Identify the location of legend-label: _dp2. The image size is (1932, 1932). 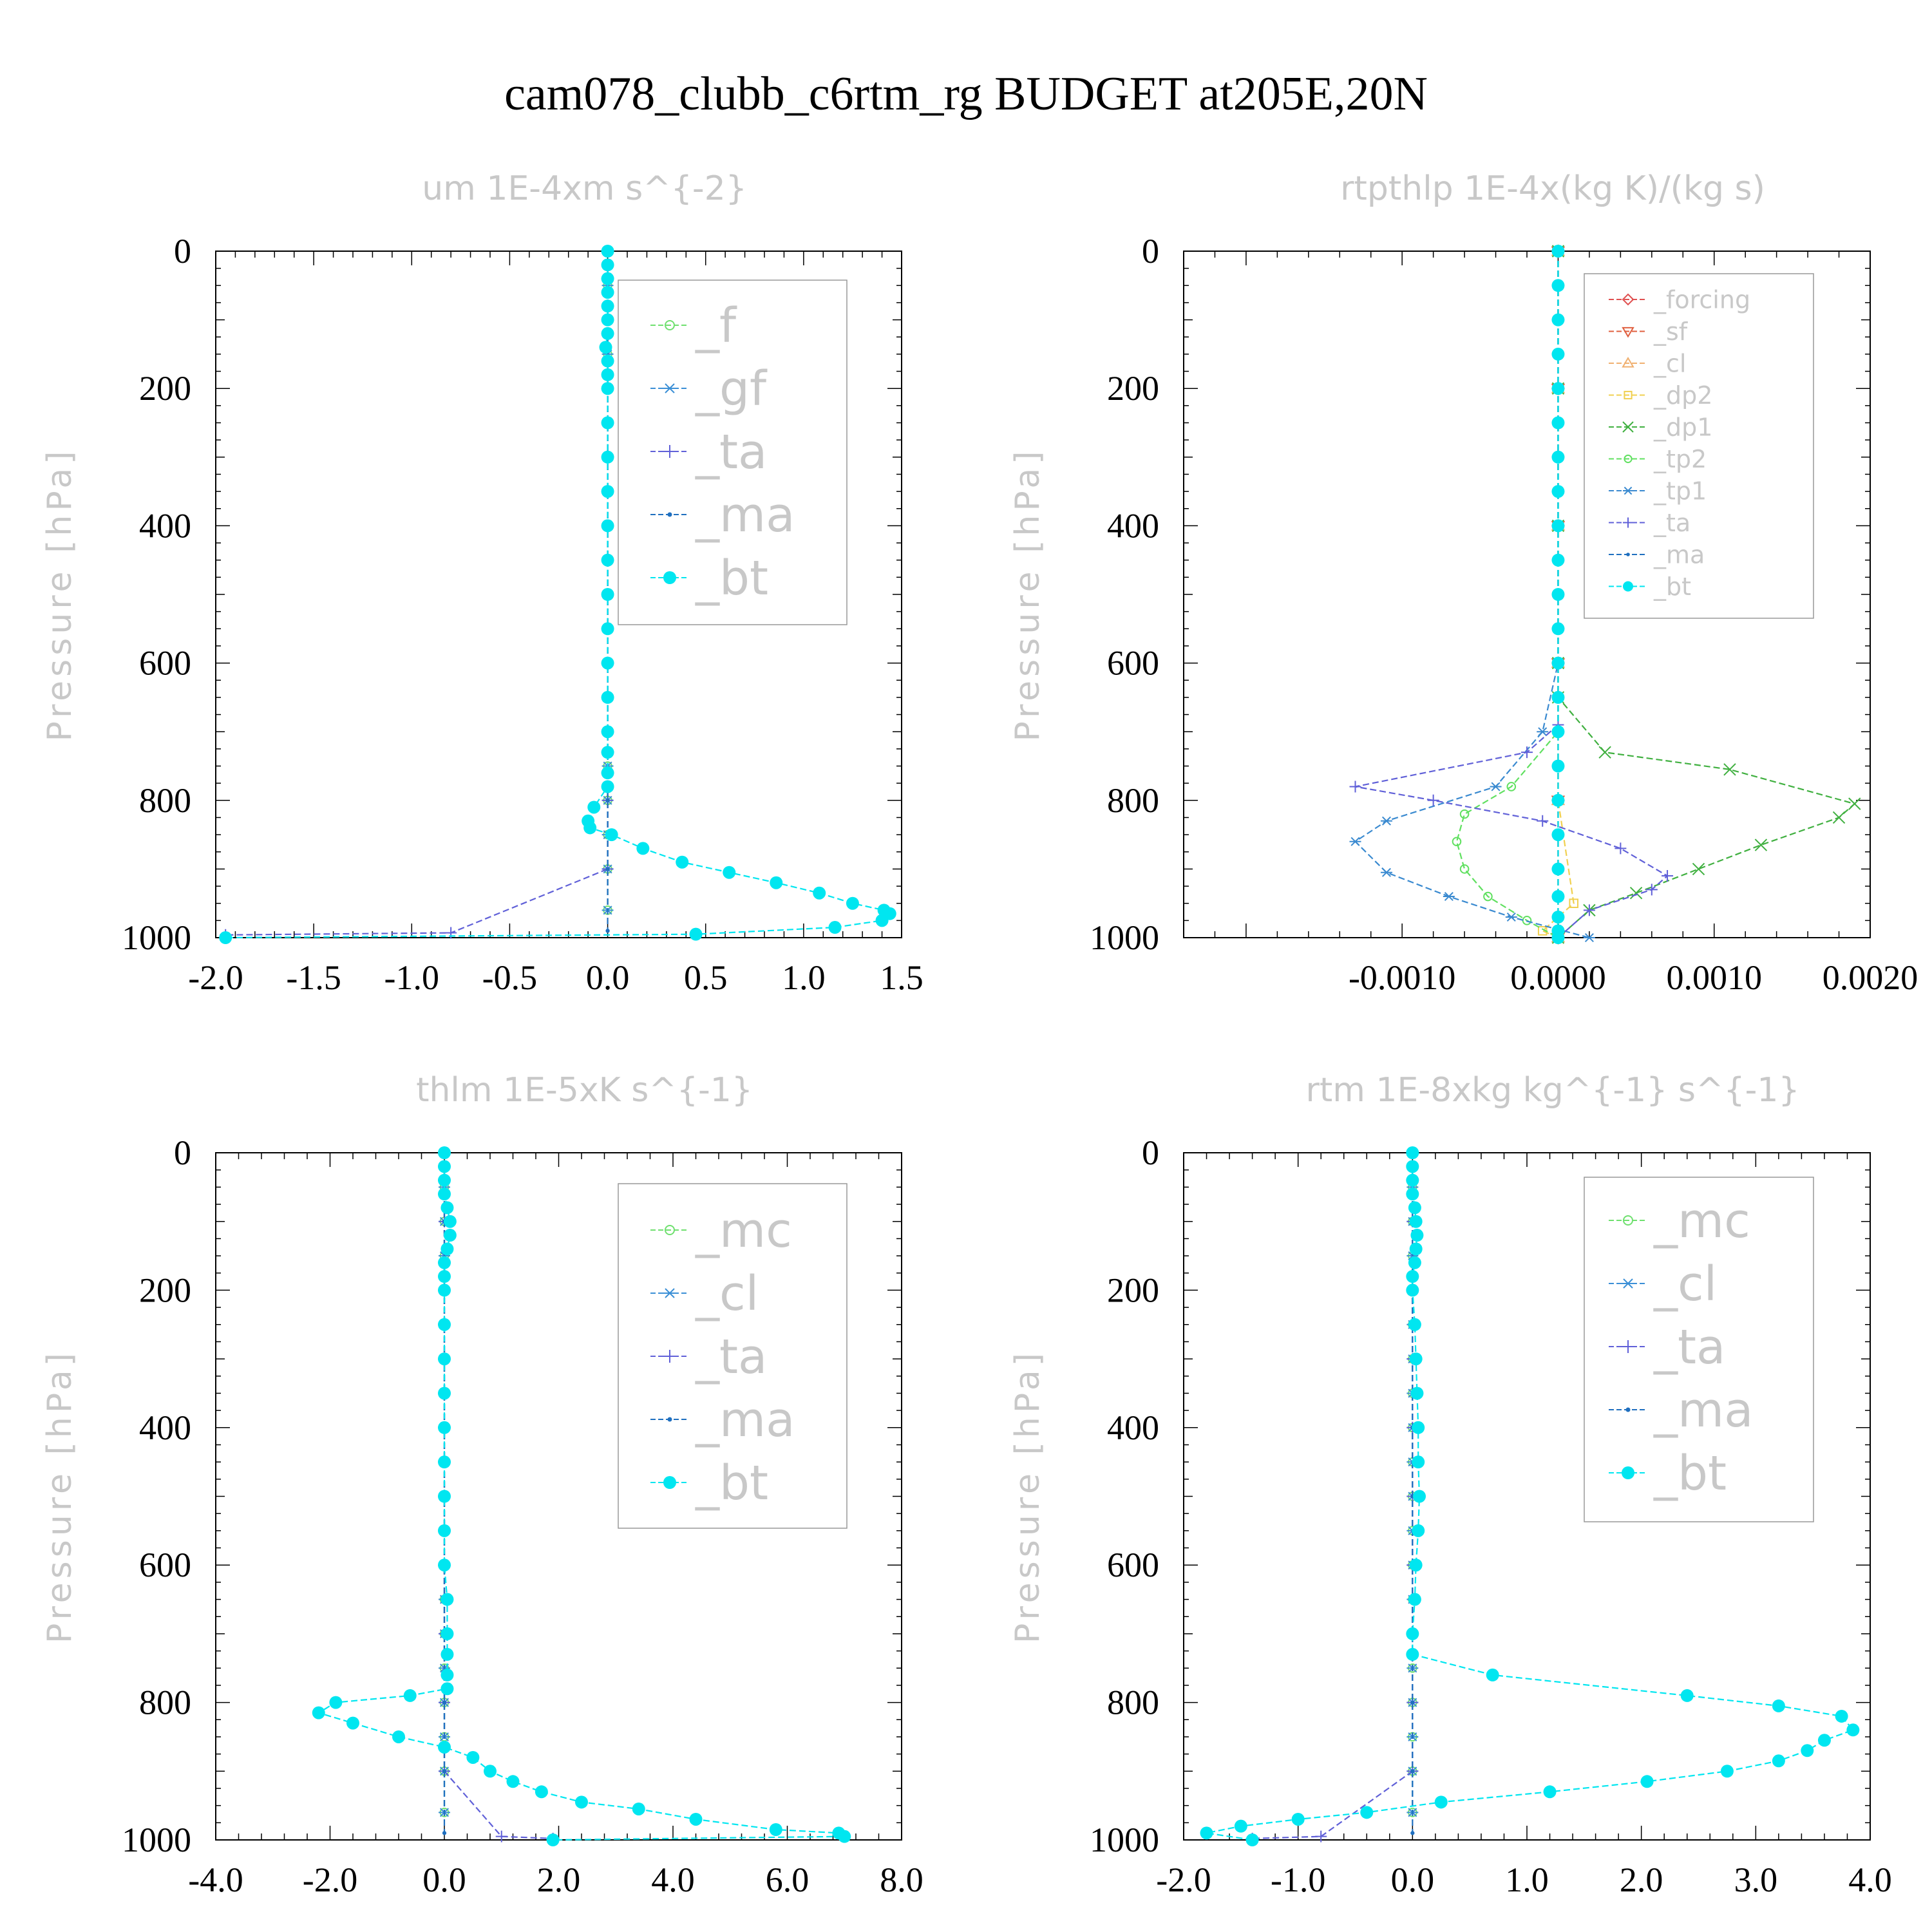
(1682, 396).